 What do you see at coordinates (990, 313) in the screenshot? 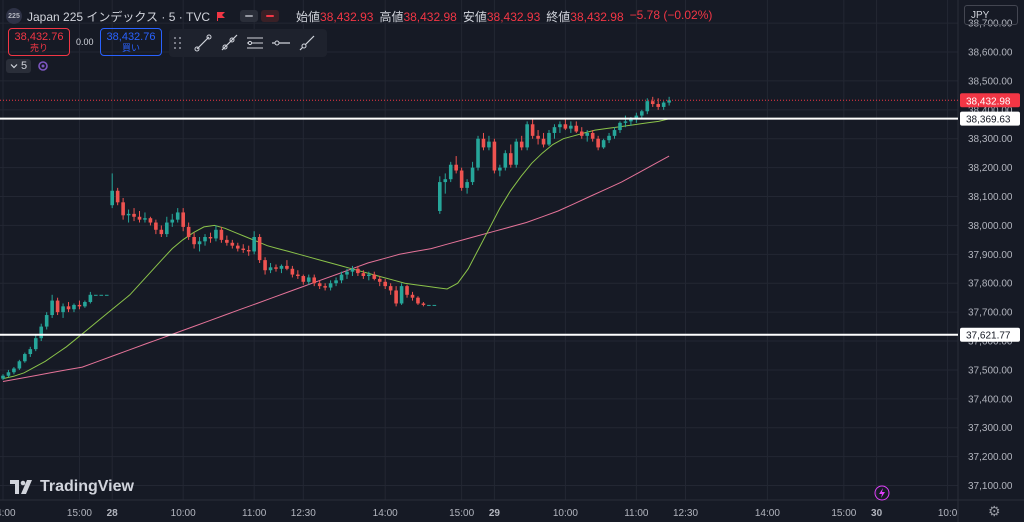
I see `y-tick-label: 37,700.00` at bounding box center [990, 313].